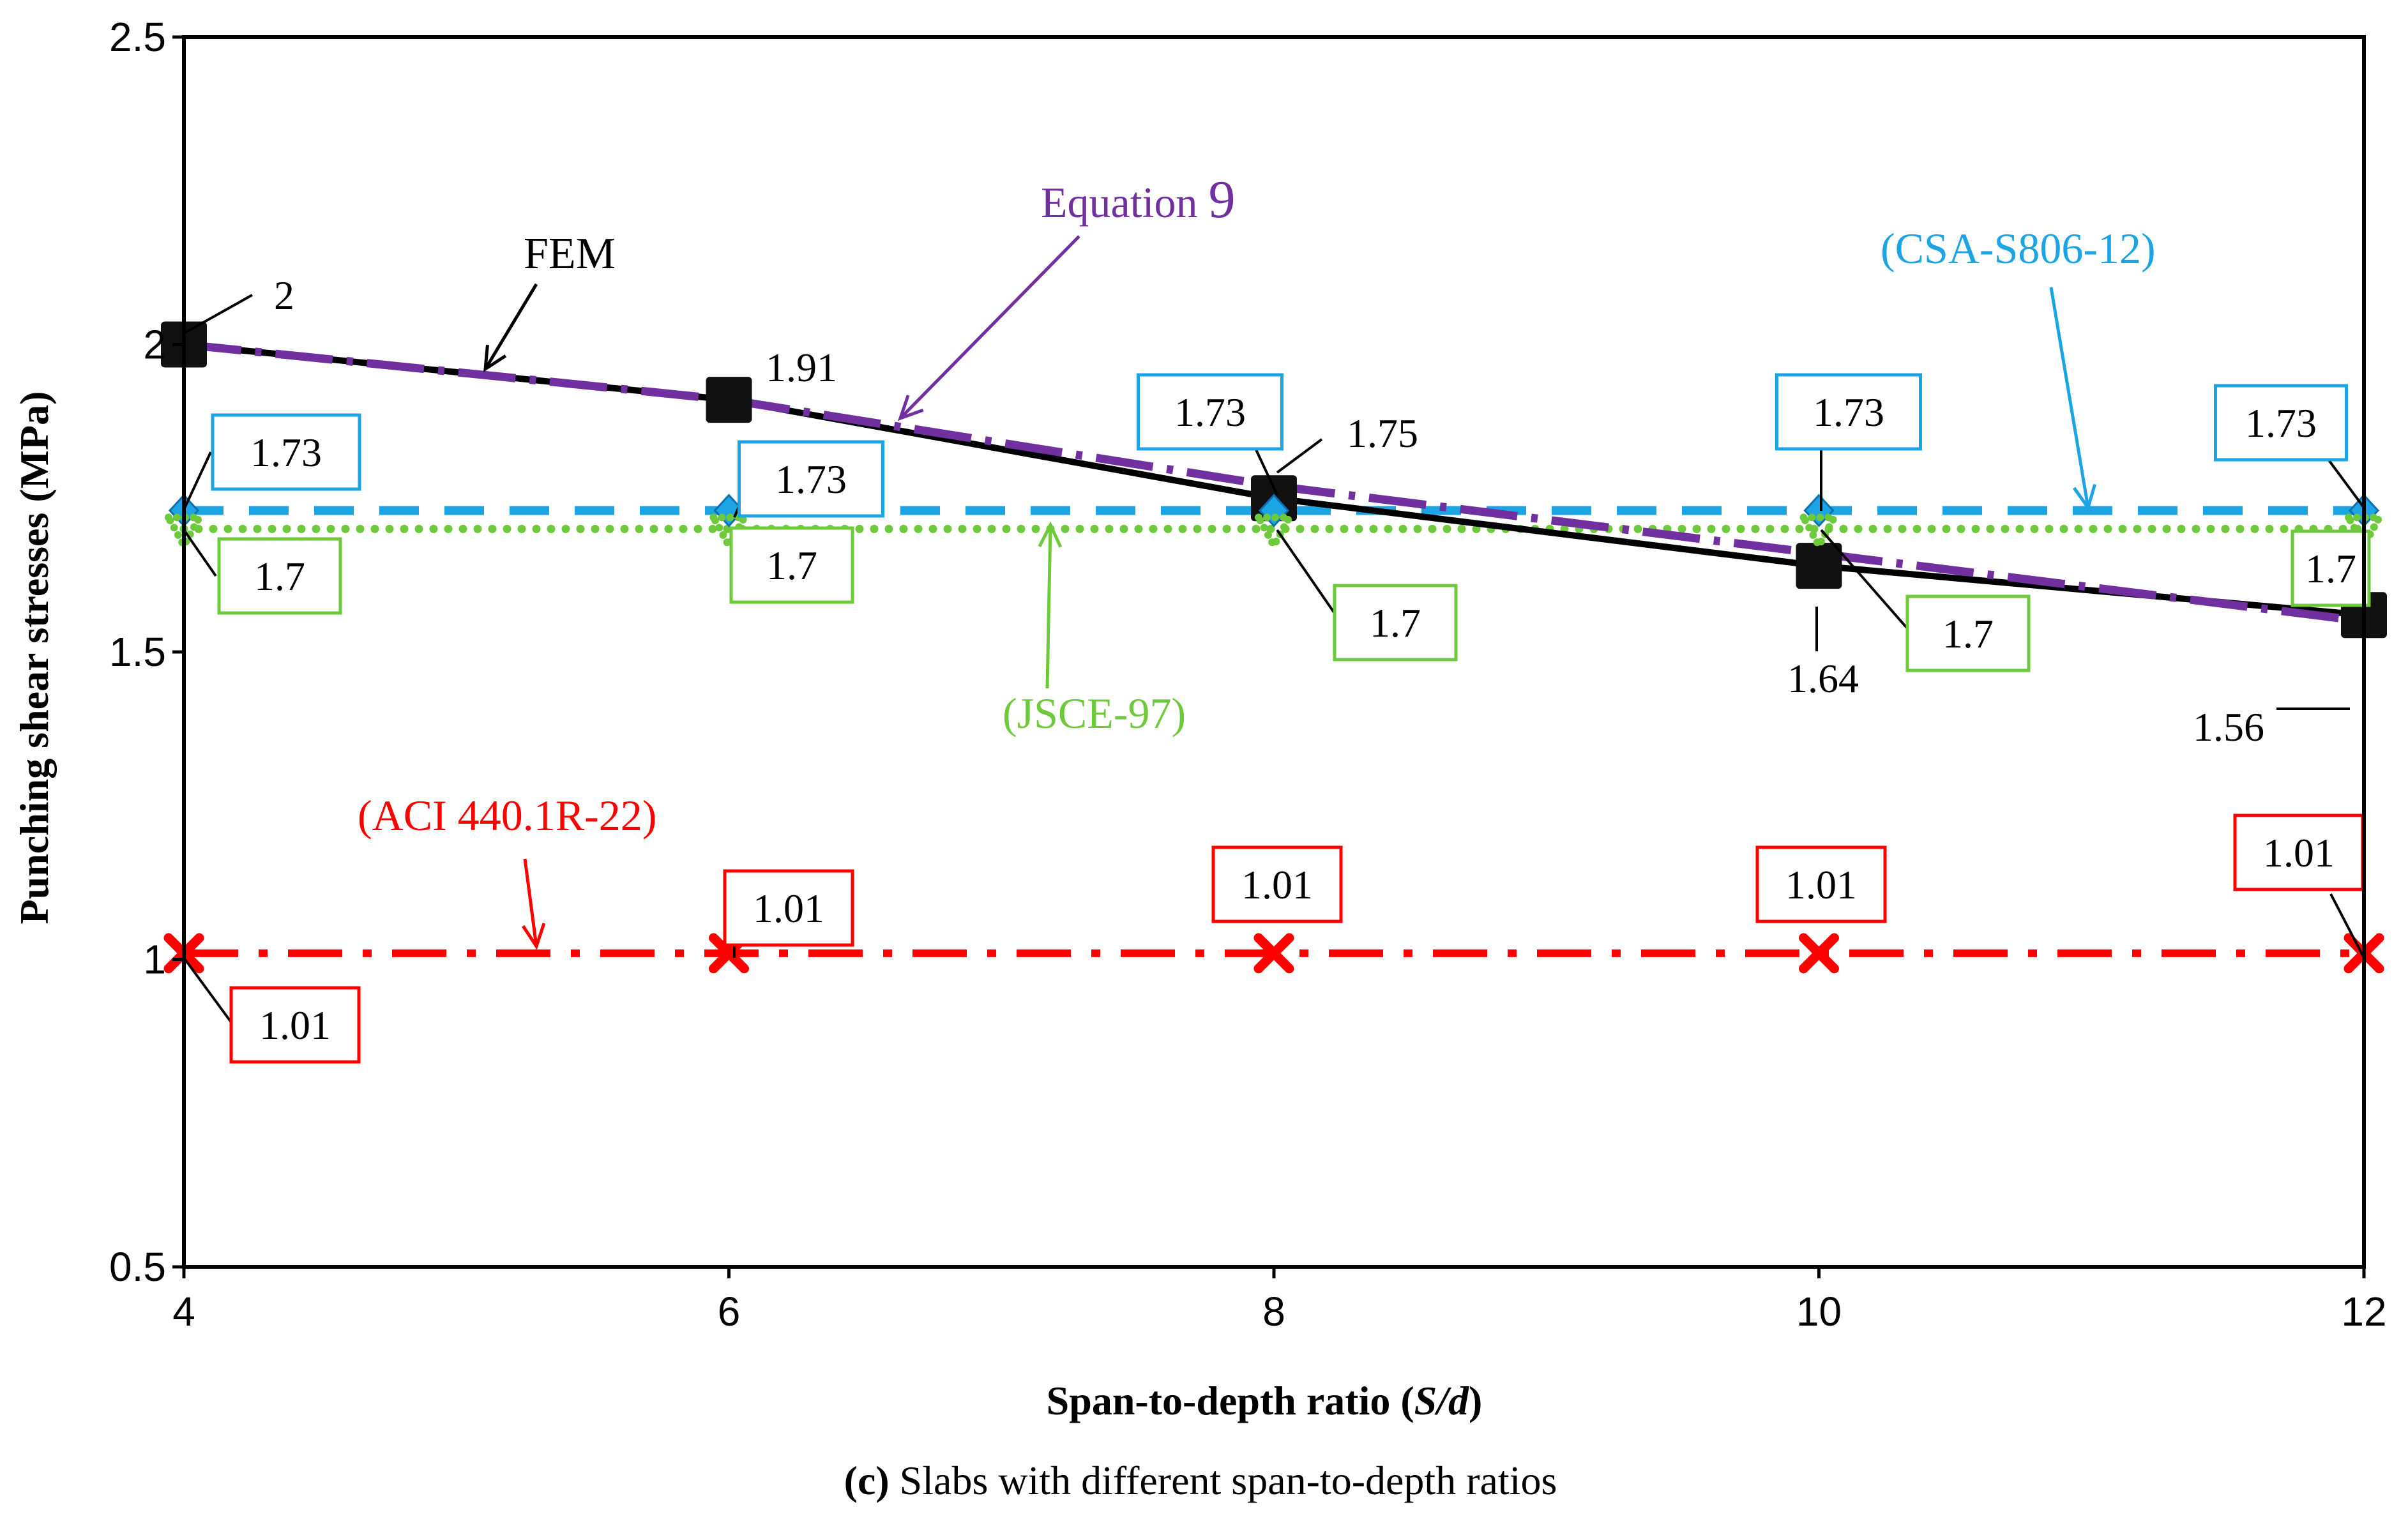 The width and height of the screenshot is (2408, 1521). I want to click on annotation-aci: (ACI 440.1R-22), so click(507, 815).